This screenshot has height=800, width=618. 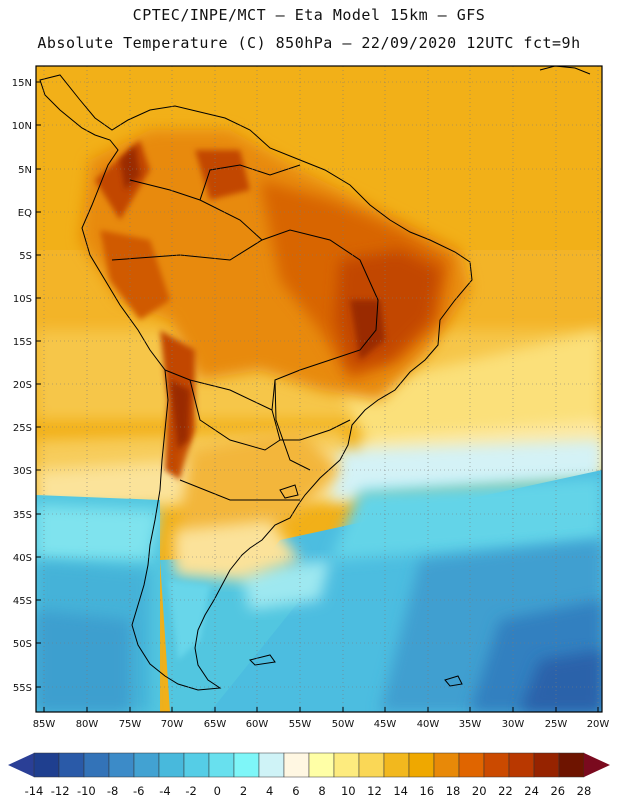 What do you see at coordinates (427, 791) in the screenshot?
I see `colorbar-label: 16` at bounding box center [427, 791].